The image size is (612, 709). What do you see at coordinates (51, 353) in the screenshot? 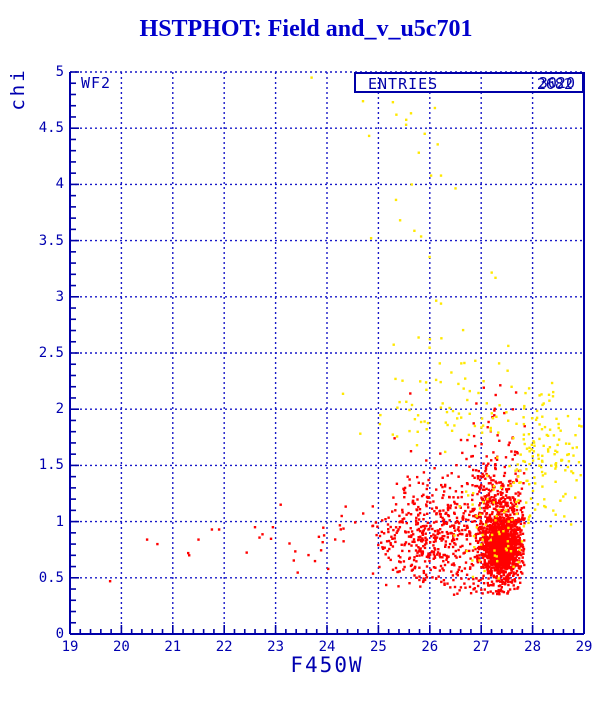
I see `y-tick-label: 2.5` at bounding box center [51, 353].